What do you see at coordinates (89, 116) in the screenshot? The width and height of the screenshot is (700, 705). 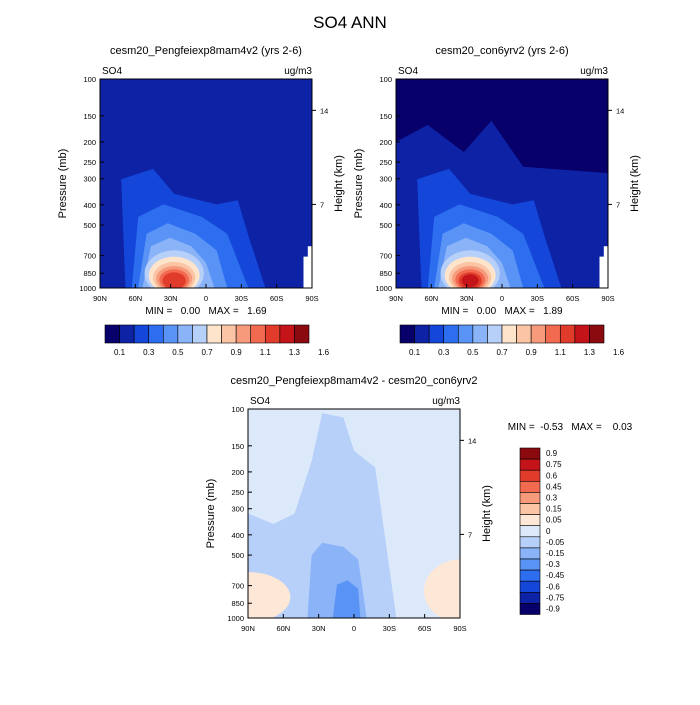 I see `left-panel-ytick-label: 150` at bounding box center [89, 116].